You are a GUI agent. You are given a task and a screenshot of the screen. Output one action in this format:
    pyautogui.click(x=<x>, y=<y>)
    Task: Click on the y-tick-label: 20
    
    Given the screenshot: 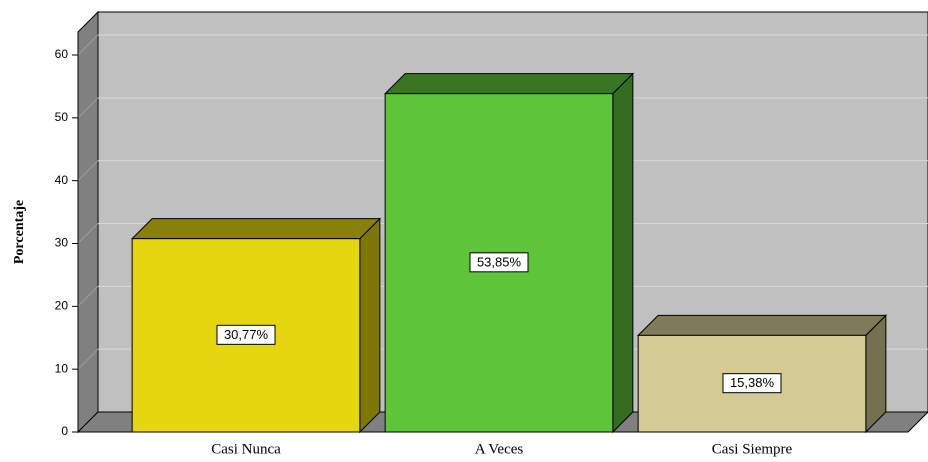 What is the action you would take?
    pyautogui.click(x=62, y=306)
    